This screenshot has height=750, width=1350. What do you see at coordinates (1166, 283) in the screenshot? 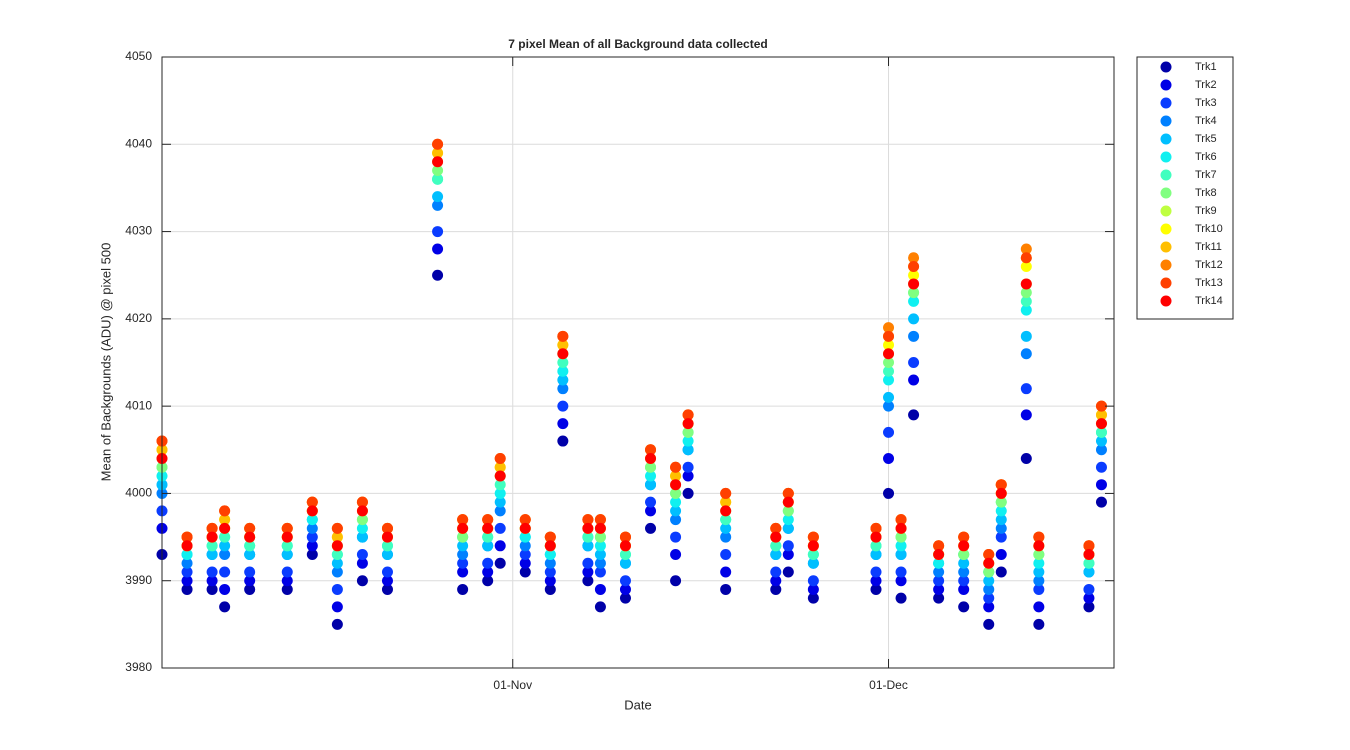
I see `legend-marker` at bounding box center [1166, 283].